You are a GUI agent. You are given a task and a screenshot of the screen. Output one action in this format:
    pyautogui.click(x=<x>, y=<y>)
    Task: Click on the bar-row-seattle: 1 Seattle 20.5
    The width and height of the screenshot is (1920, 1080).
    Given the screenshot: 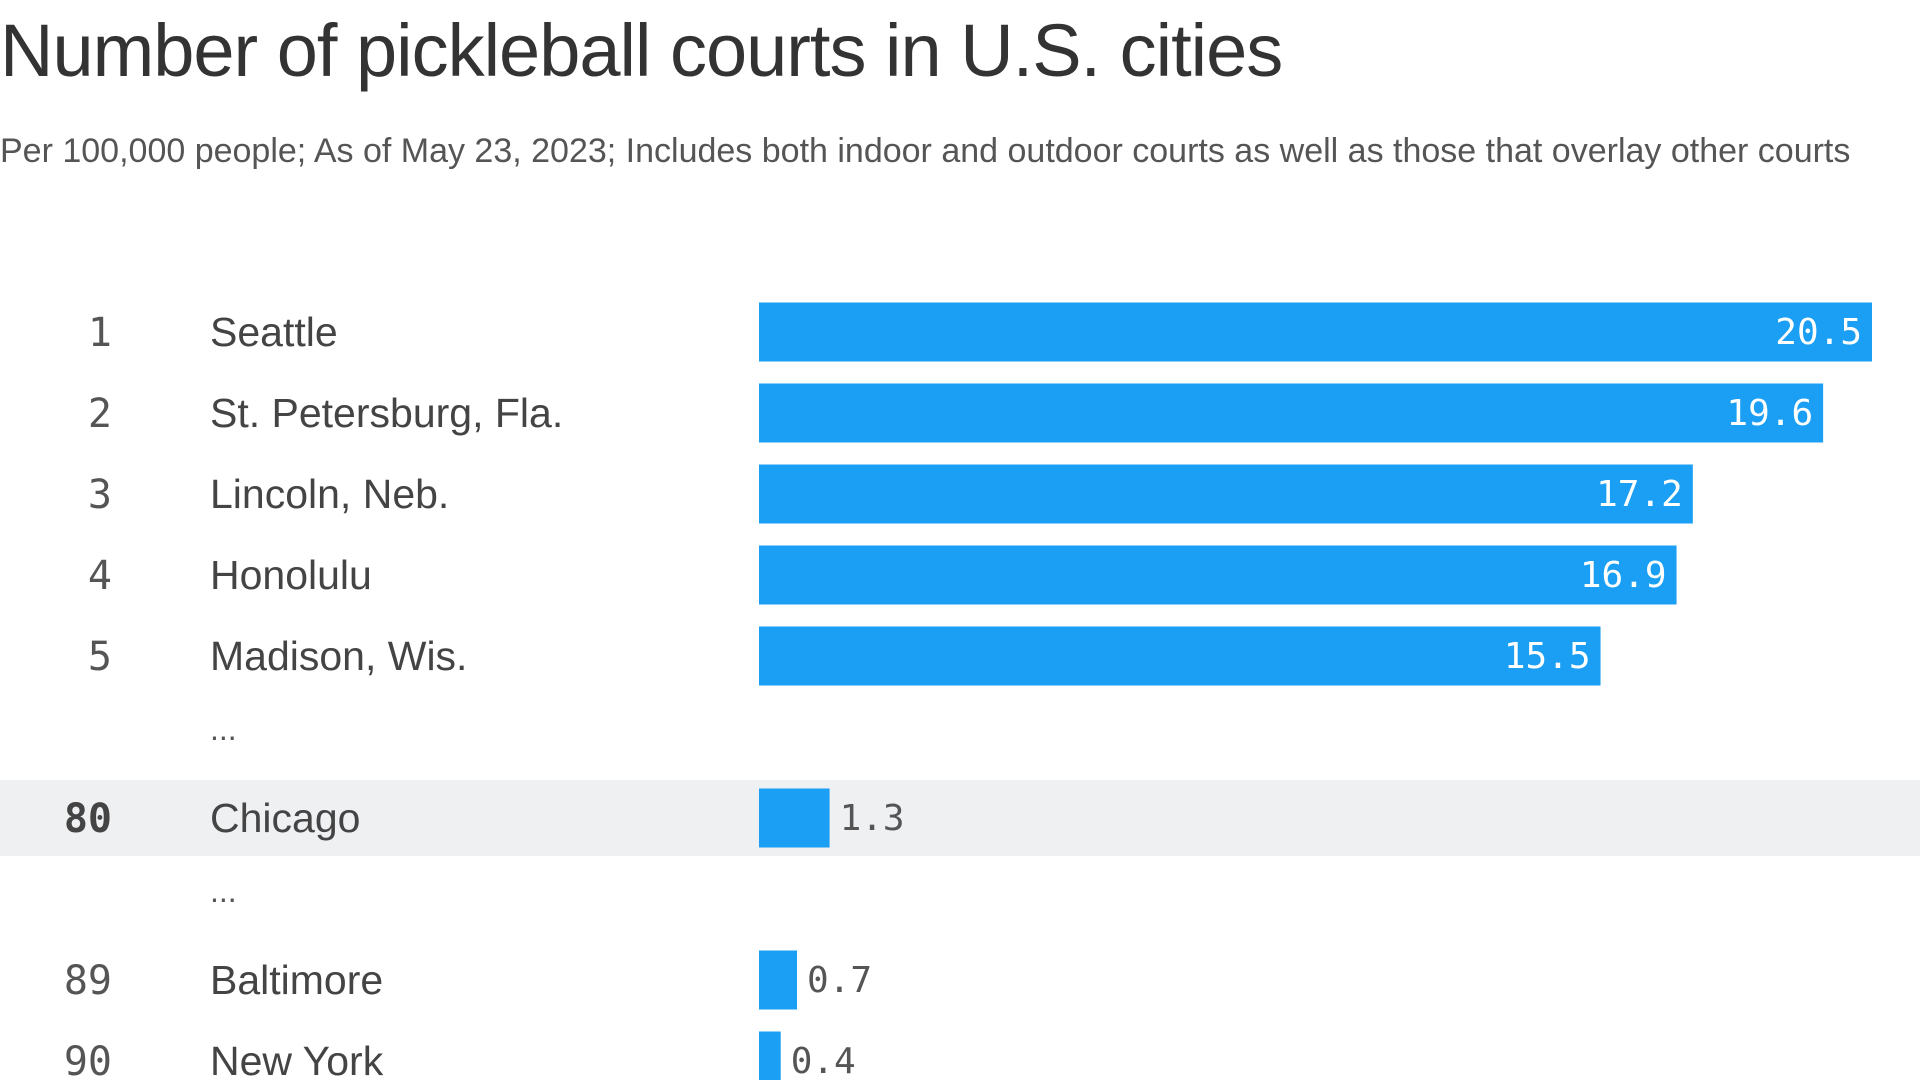 What is the action you would take?
    pyautogui.click(x=980, y=332)
    